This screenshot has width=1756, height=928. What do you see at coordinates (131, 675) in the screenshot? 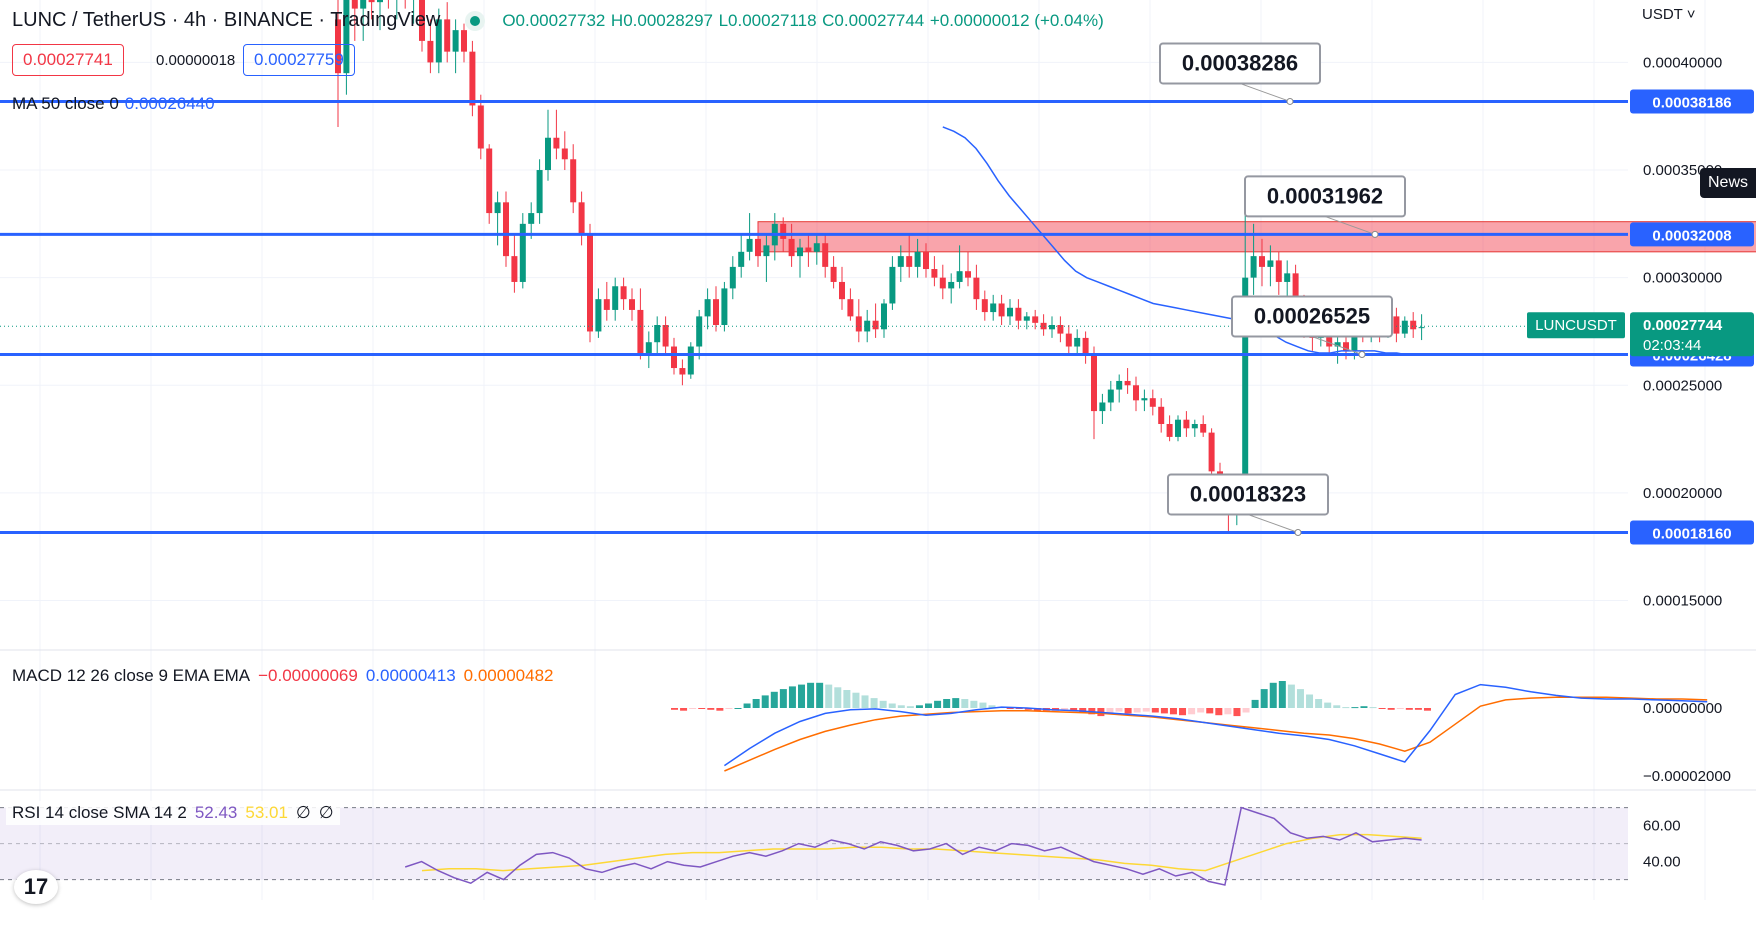
I see `macd-legend-label: MACD 12 26 close 9 EMA EMA` at bounding box center [131, 675].